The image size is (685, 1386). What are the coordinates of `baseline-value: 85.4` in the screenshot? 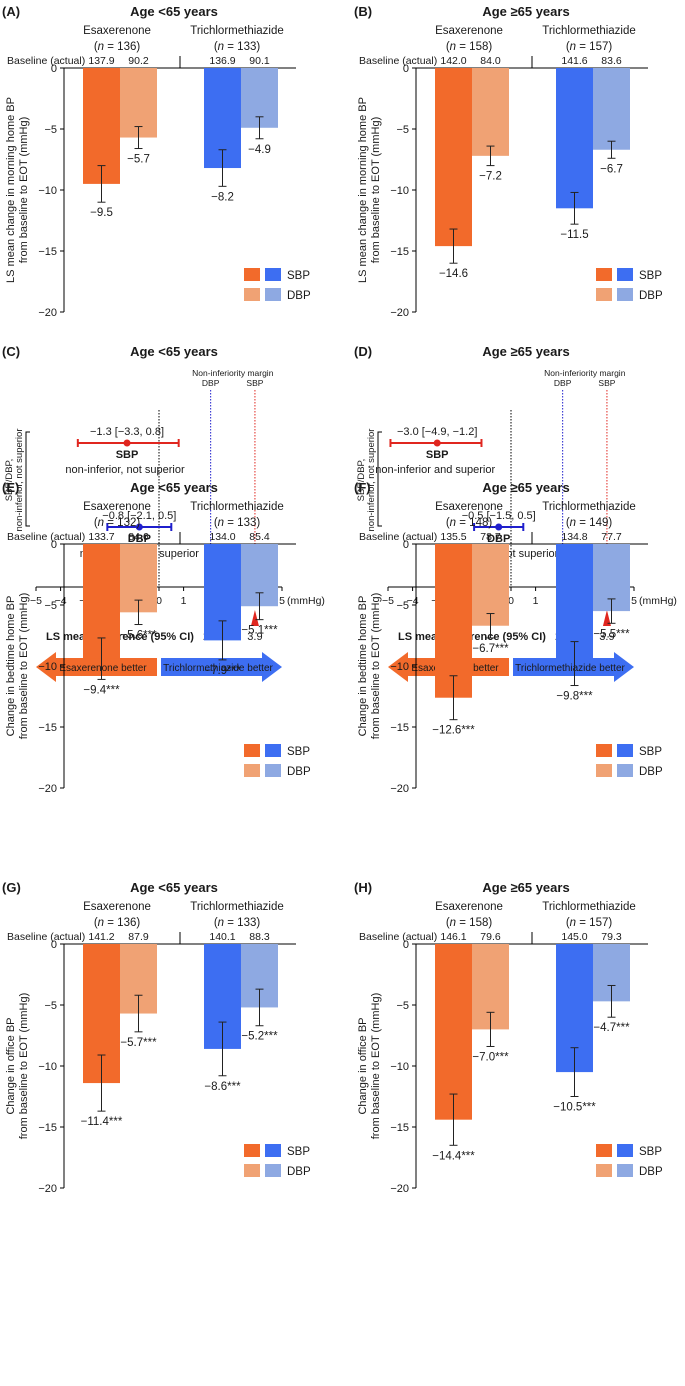 It's located at (259, 537).